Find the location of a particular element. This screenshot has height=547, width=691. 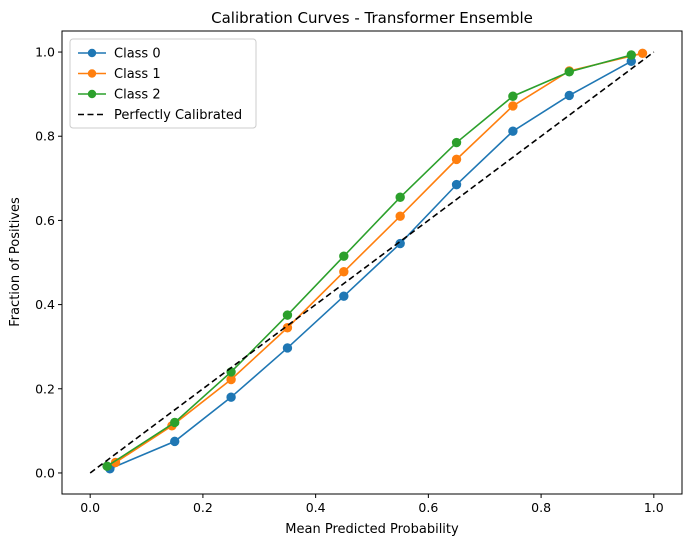

x-axis: 0.0 0.2 0.4 0.6 0.8 1.0 is located at coordinates (372, 504).